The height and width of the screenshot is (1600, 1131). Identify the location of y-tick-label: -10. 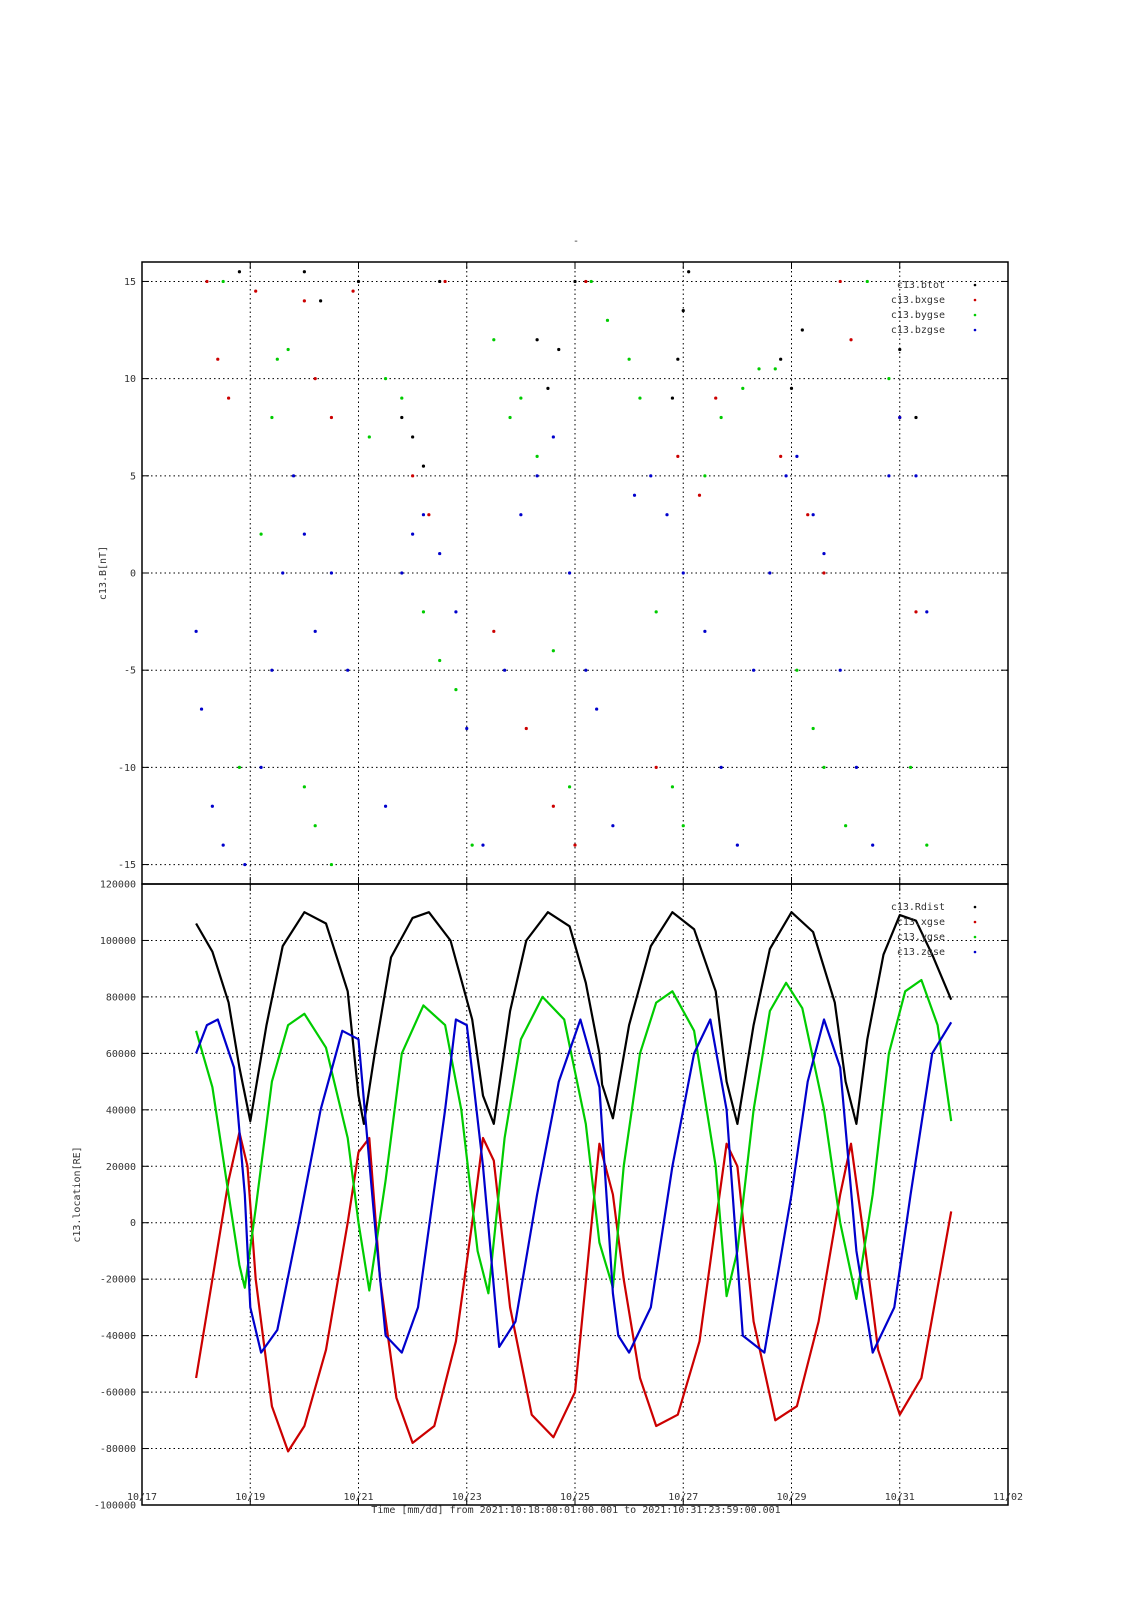
(127, 768).